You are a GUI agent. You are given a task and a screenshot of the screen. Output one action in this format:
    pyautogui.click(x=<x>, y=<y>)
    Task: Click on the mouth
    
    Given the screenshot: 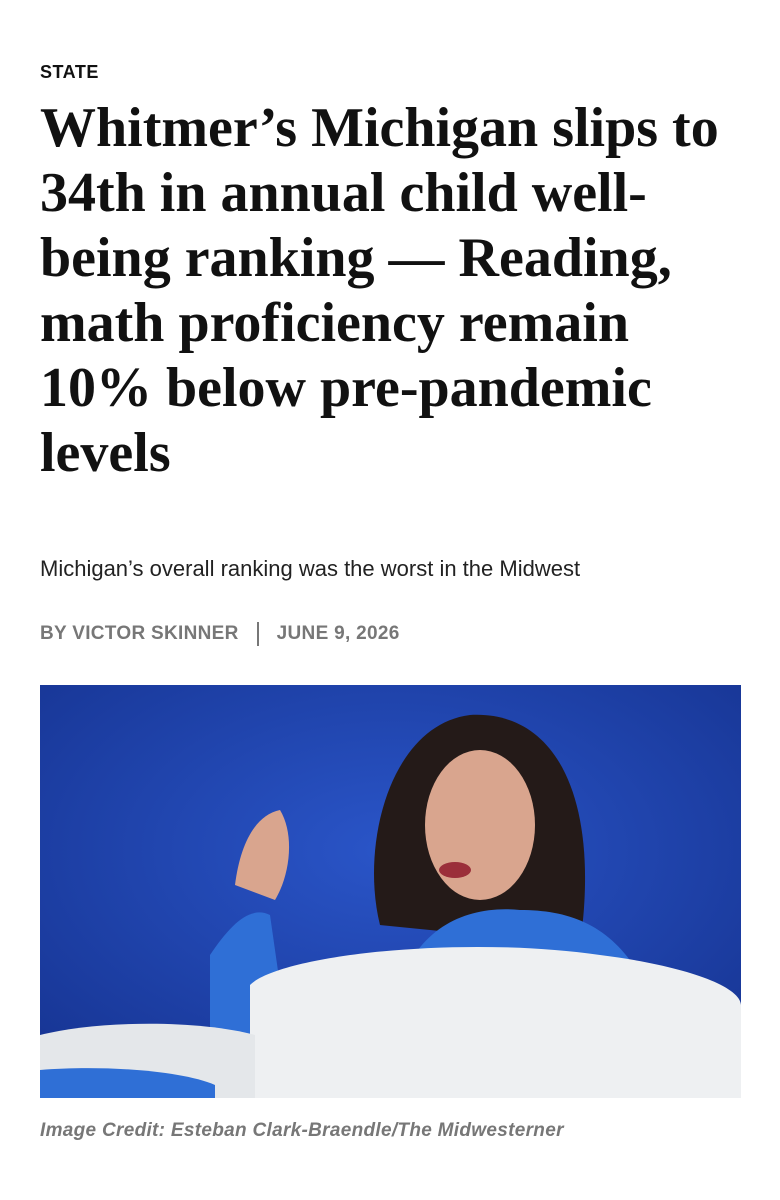 What is the action you would take?
    pyautogui.click(x=455, y=870)
    